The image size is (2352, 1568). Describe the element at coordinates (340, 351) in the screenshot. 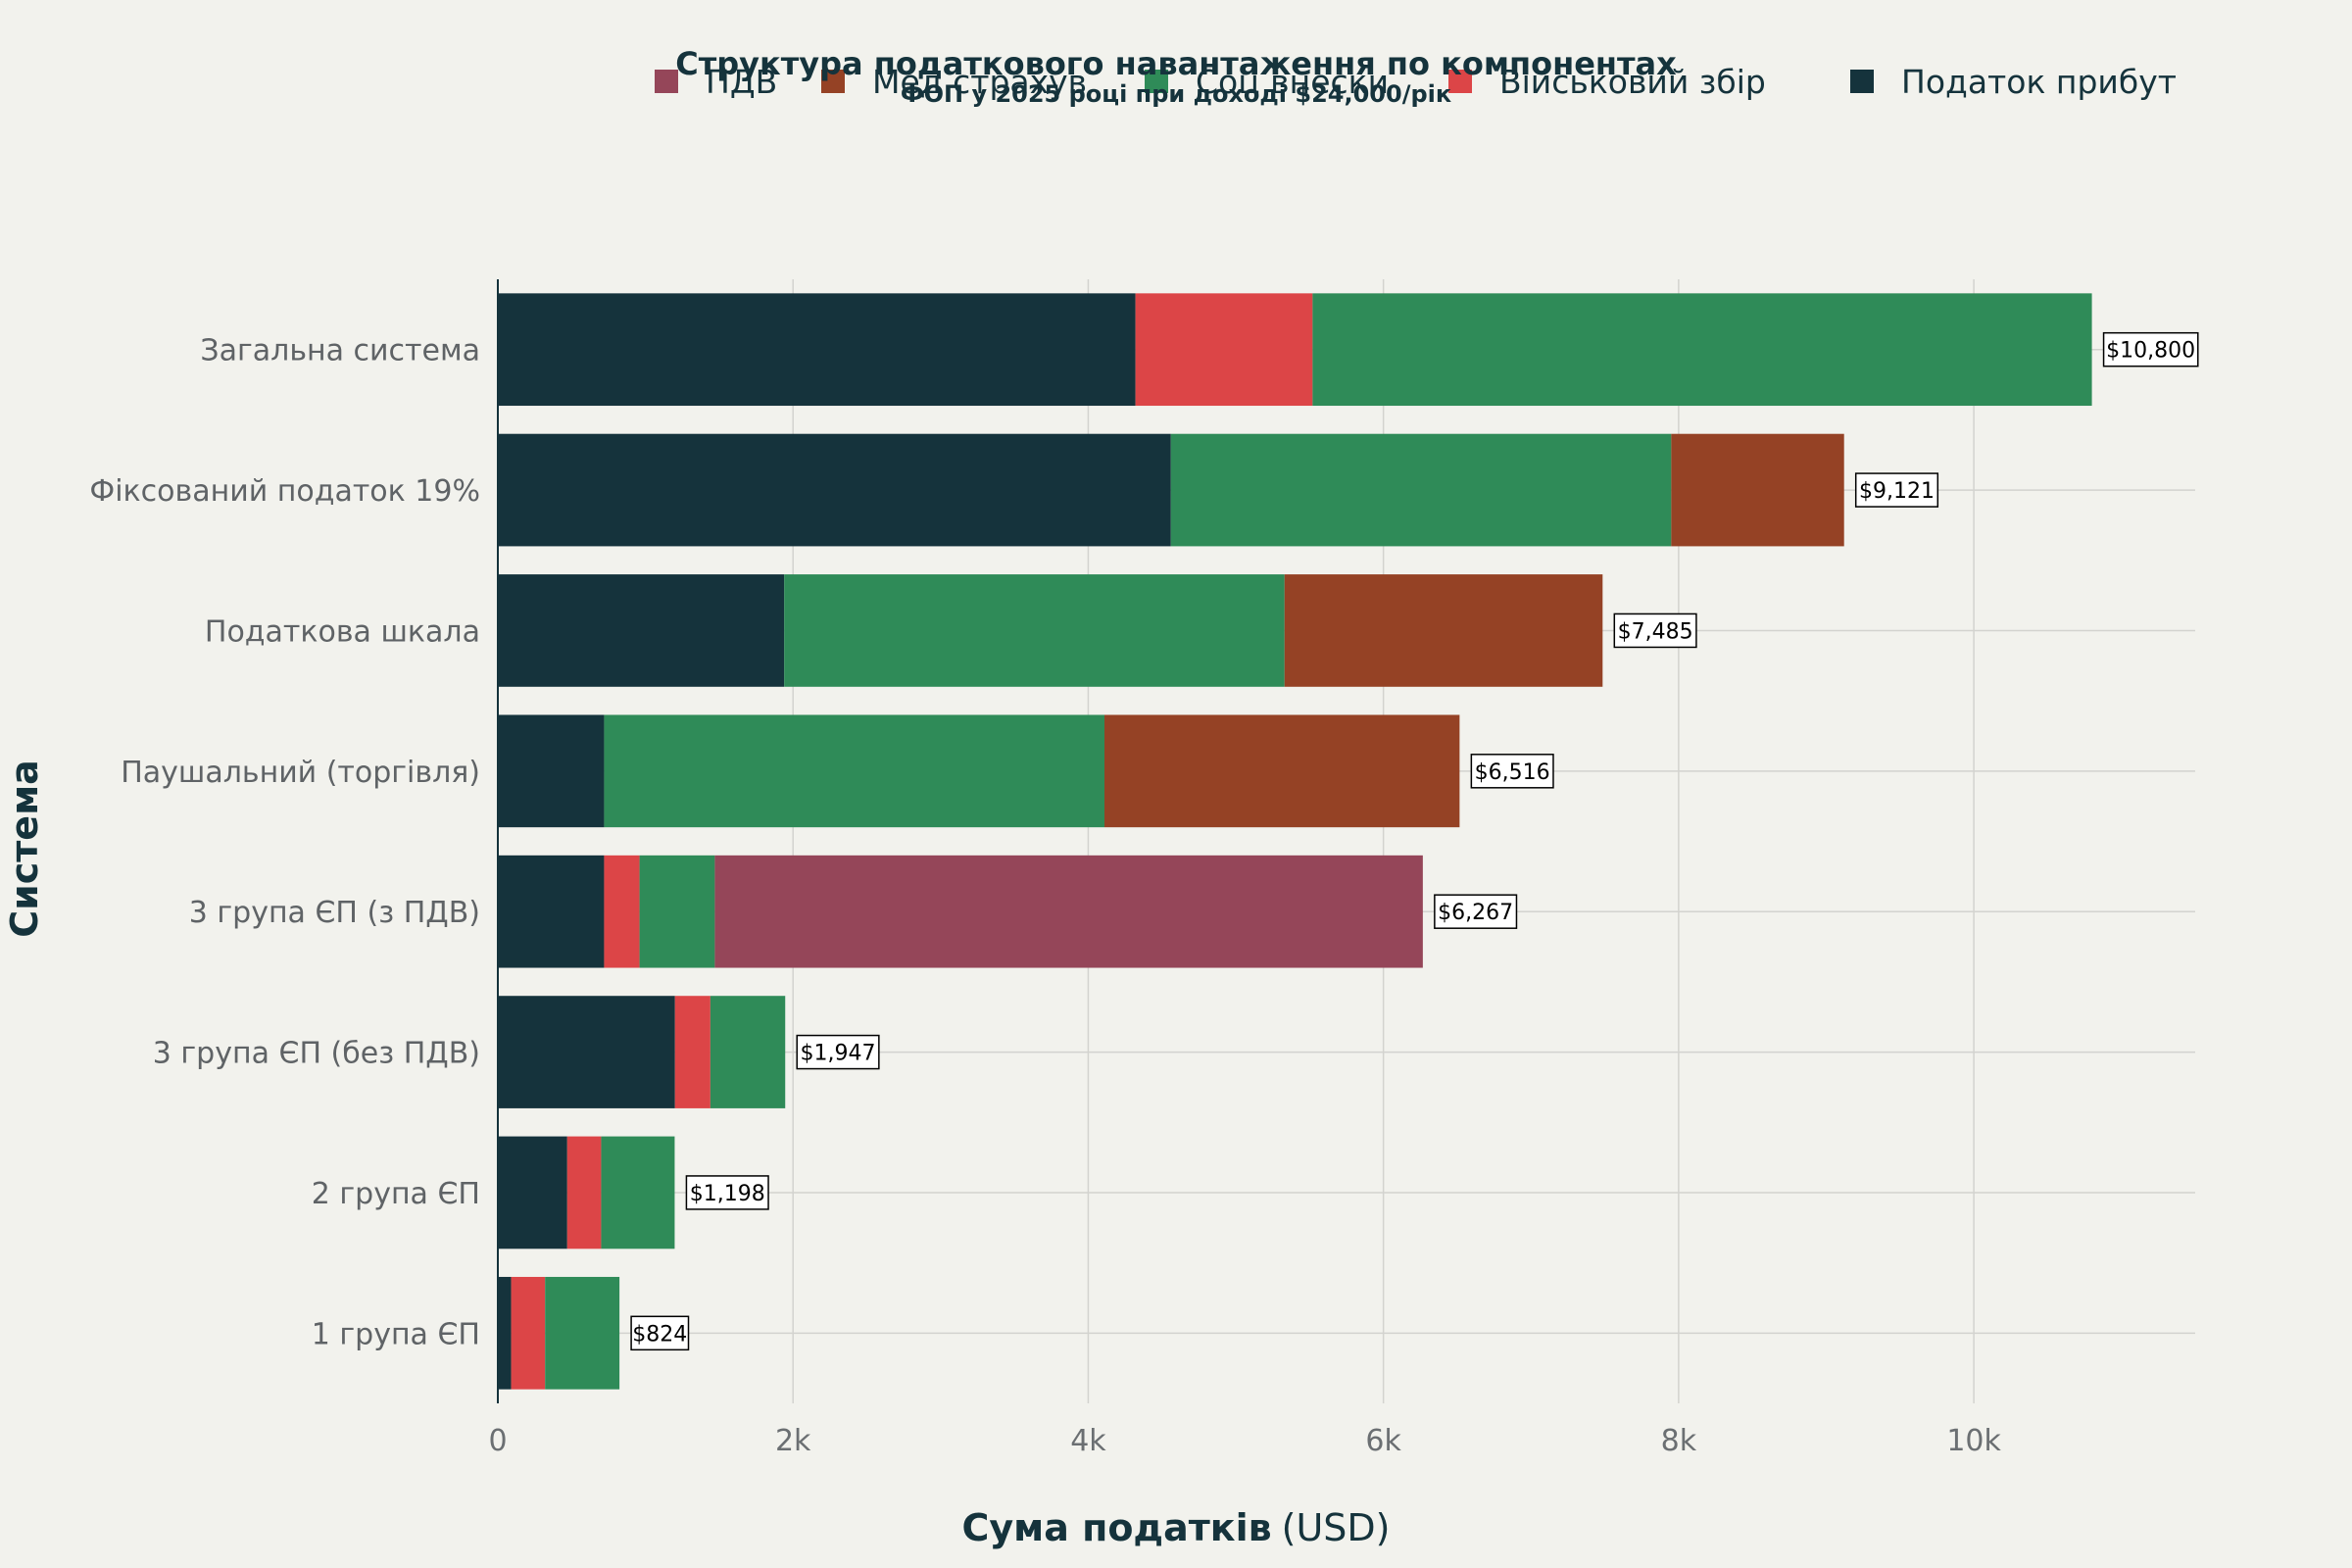

I see `category-label: Загальна система` at that location.